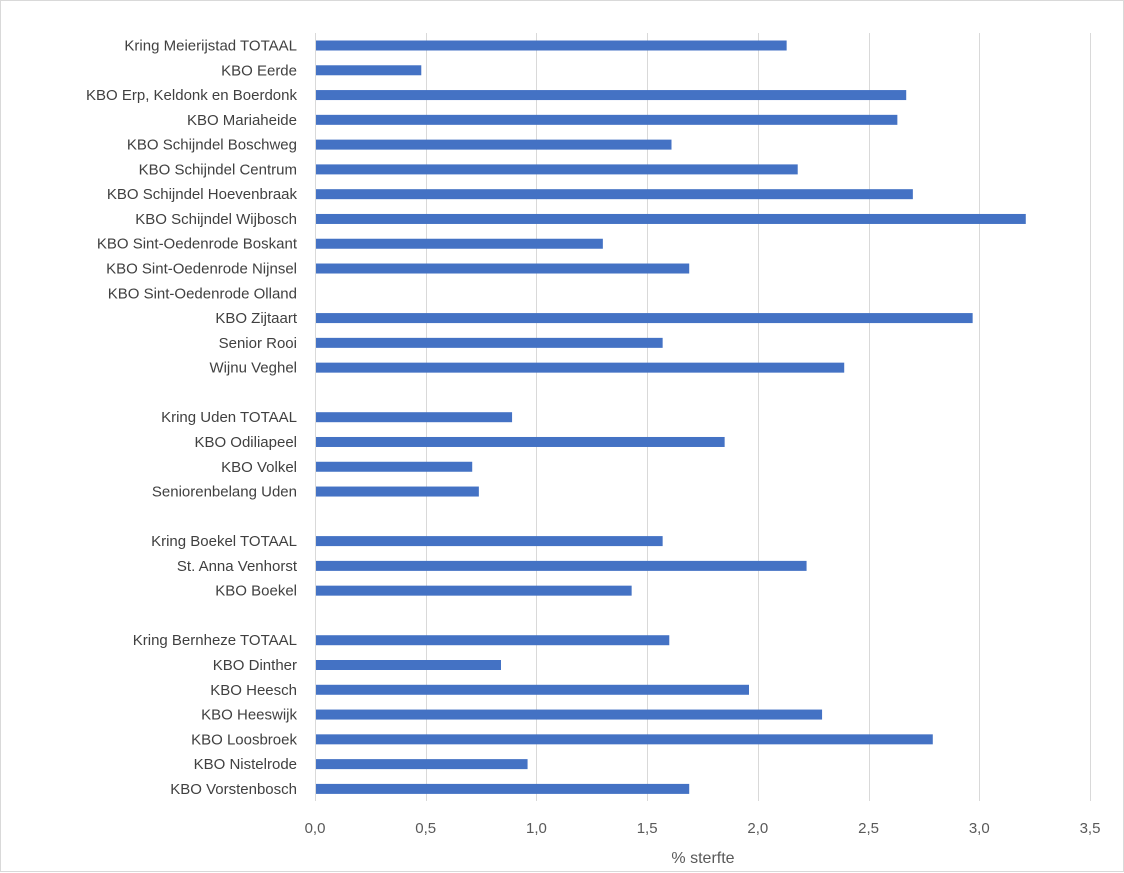 The image size is (1124, 873). I want to click on x-tick-label: 1,0, so click(536, 828).